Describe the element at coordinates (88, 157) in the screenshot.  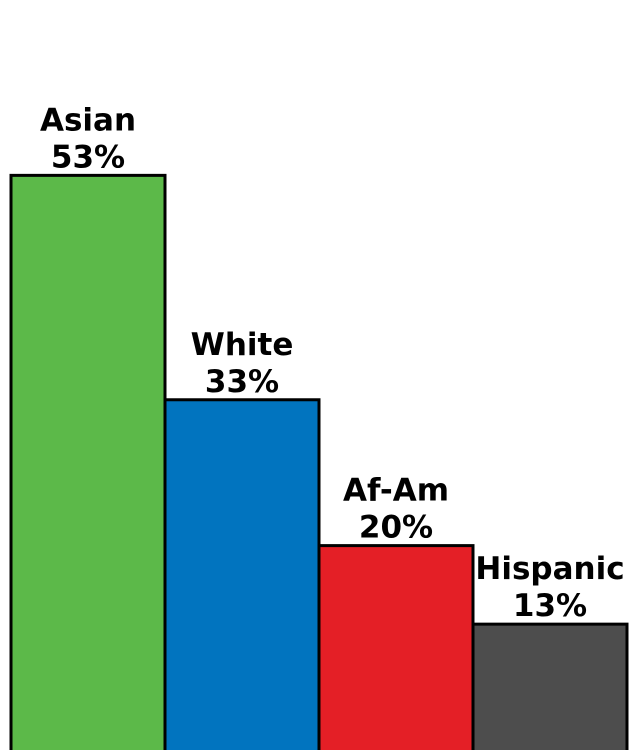
I see `value-label-asian: 53%` at that location.